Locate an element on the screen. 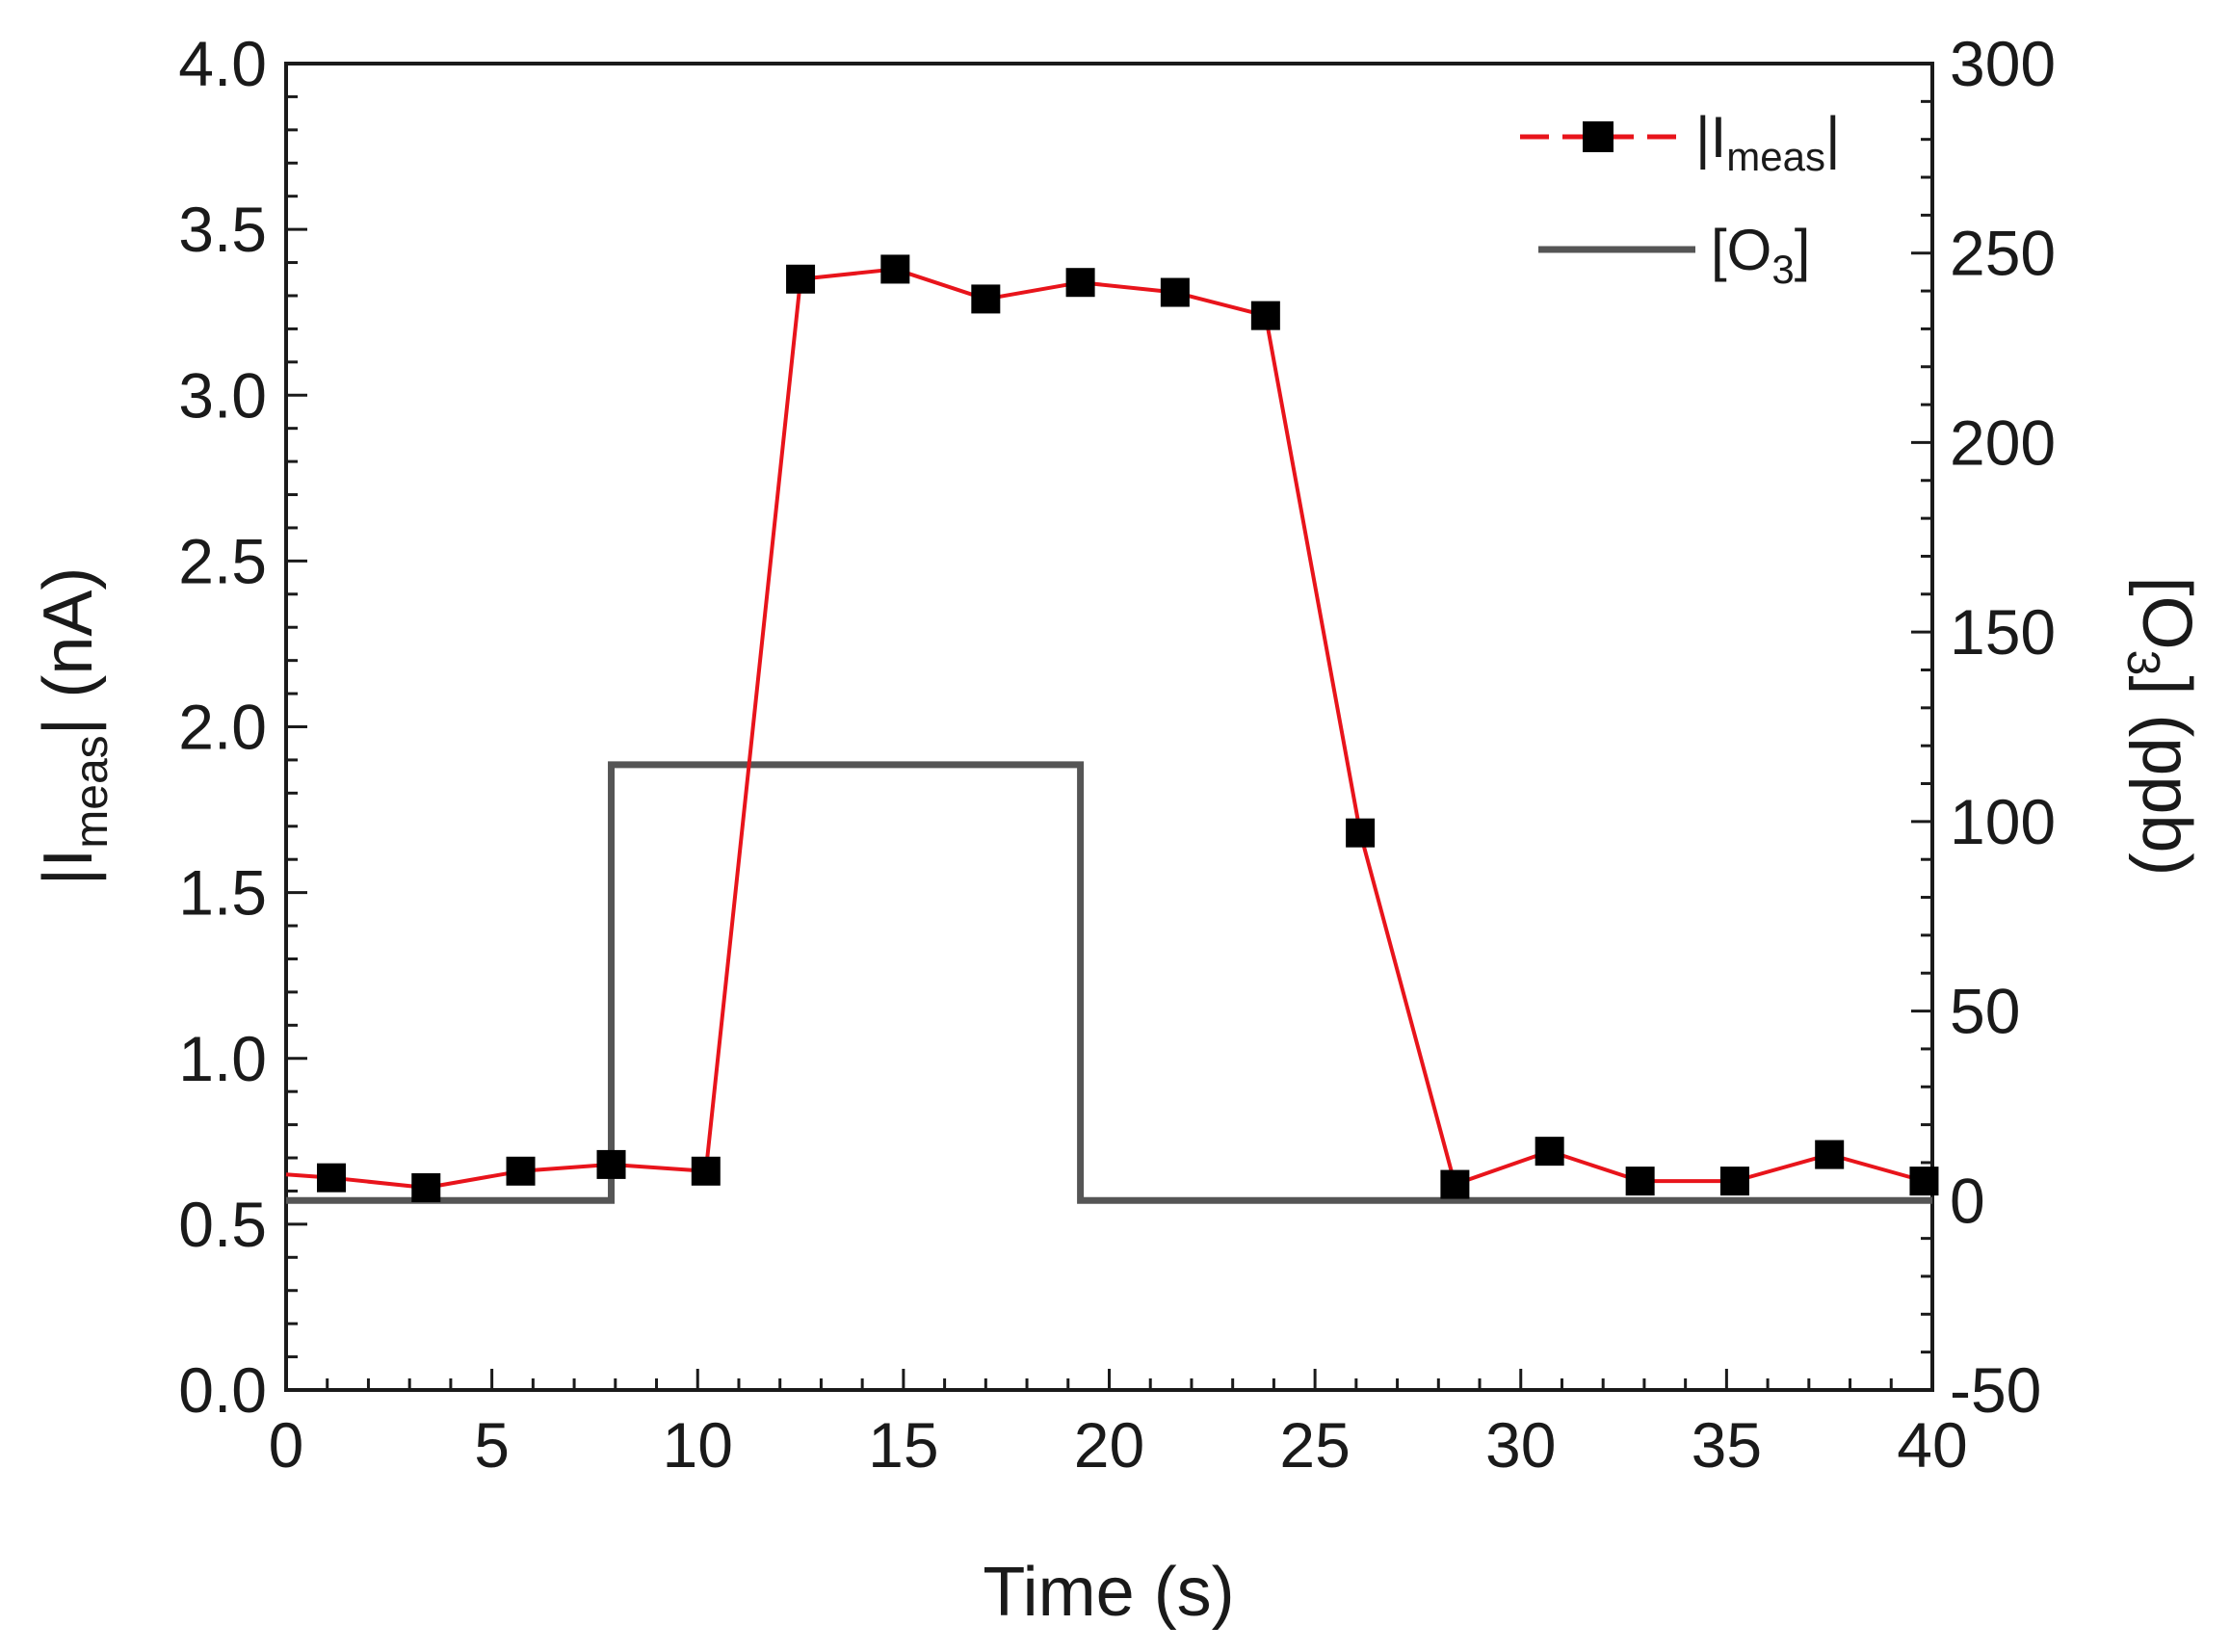 The height and width of the screenshot is (1652, 2230). y-left-tick-label: 2.5 is located at coordinates (222, 560).